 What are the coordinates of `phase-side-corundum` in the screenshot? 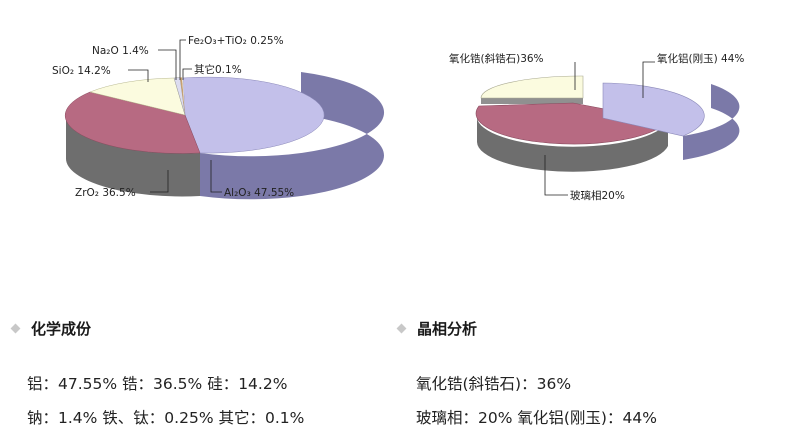 It's located at (711, 122).